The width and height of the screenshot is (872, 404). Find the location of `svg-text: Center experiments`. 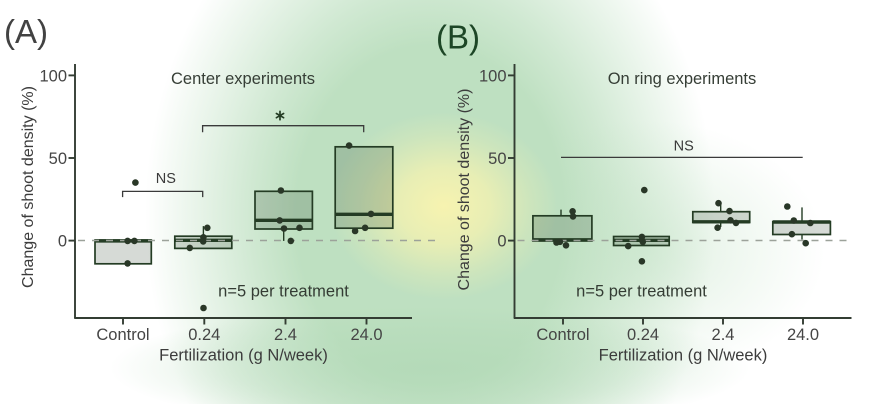

svg-text: Center experiments is located at coordinates (243, 79).